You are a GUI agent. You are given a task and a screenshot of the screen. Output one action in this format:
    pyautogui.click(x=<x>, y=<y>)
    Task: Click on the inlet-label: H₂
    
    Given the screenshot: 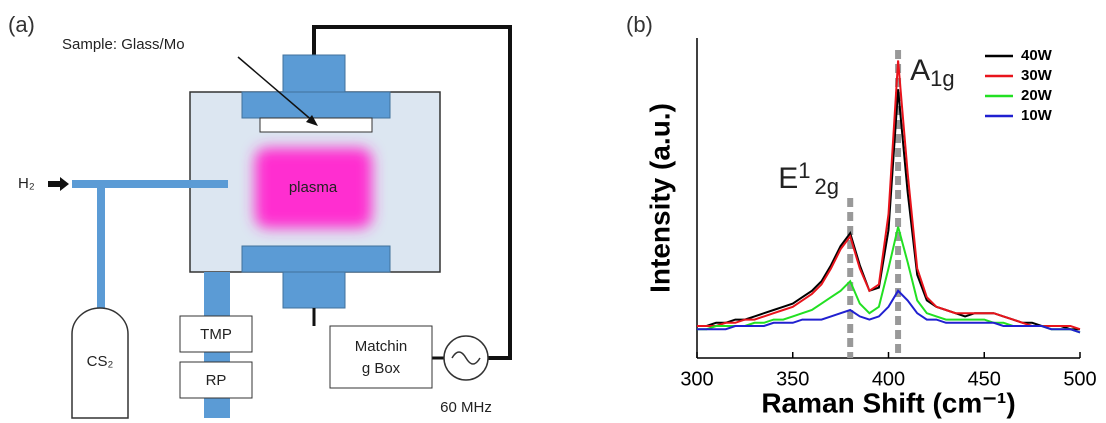 What is the action you would take?
    pyautogui.click(x=26, y=183)
    